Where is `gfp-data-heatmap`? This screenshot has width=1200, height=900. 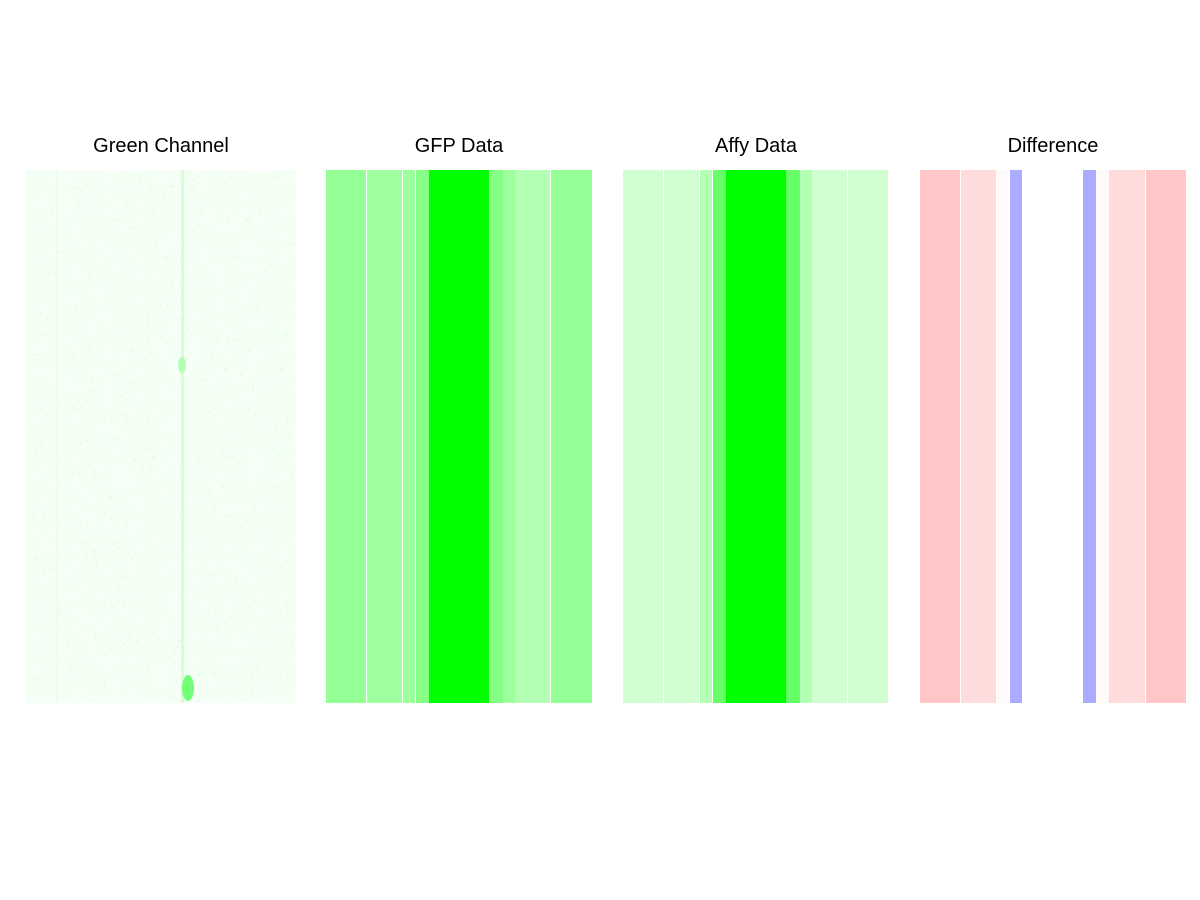 gfp-data-heatmap is located at coordinates (459, 436).